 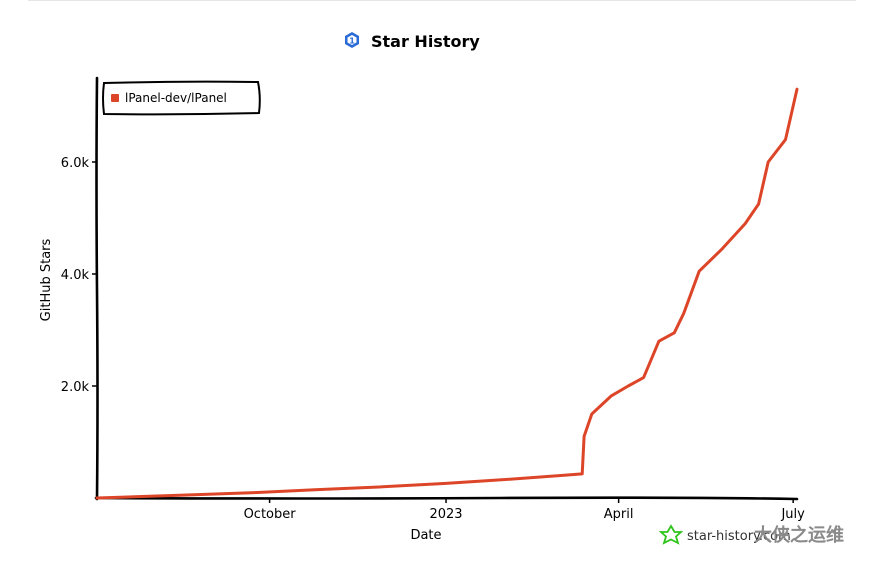 What do you see at coordinates (75, 275) in the screenshot?
I see `y-tick-label: 4.0k` at bounding box center [75, 275].